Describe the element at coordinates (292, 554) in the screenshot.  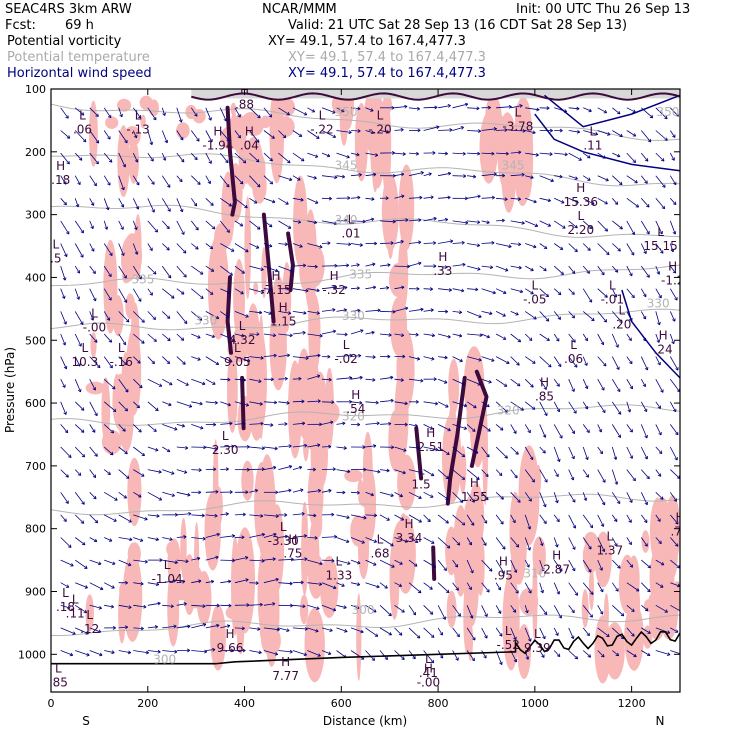
I see `extremum-value: .75` at that location.